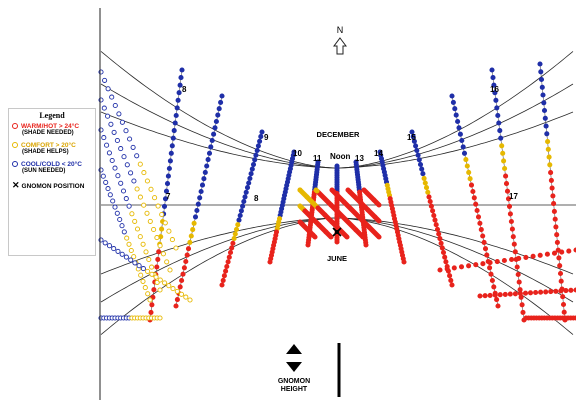 The width and height of the screenshot is (576, 405). What do you see at coordinates (266, 137) in the screenshot?
I see `hour-label-9: 9` at bounding box center [266, 137].